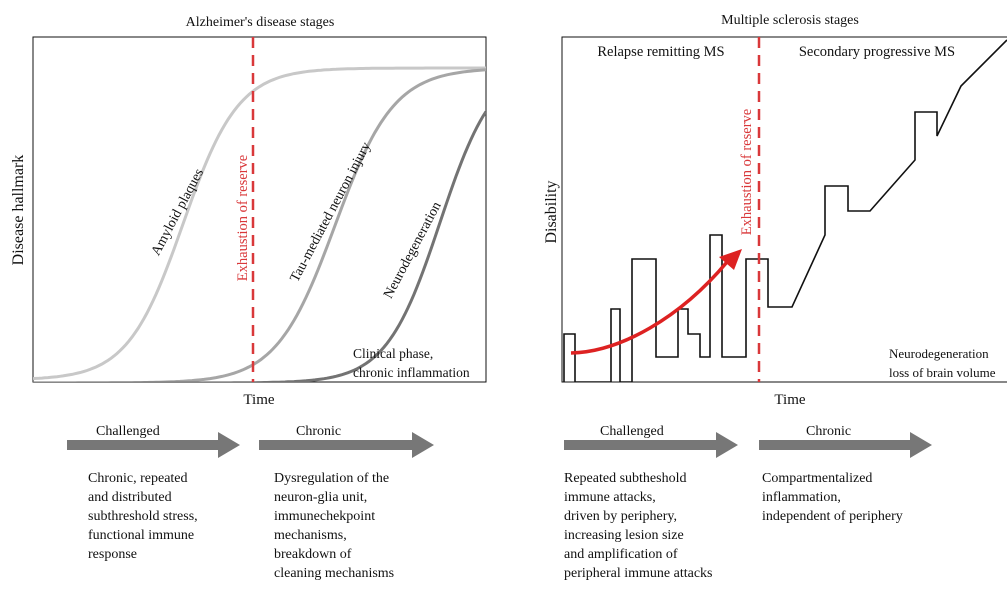 This screenshot has width=1007, height=590. I want to click on ad-challenged-line: subthreshold stress,, so click(143, 516).